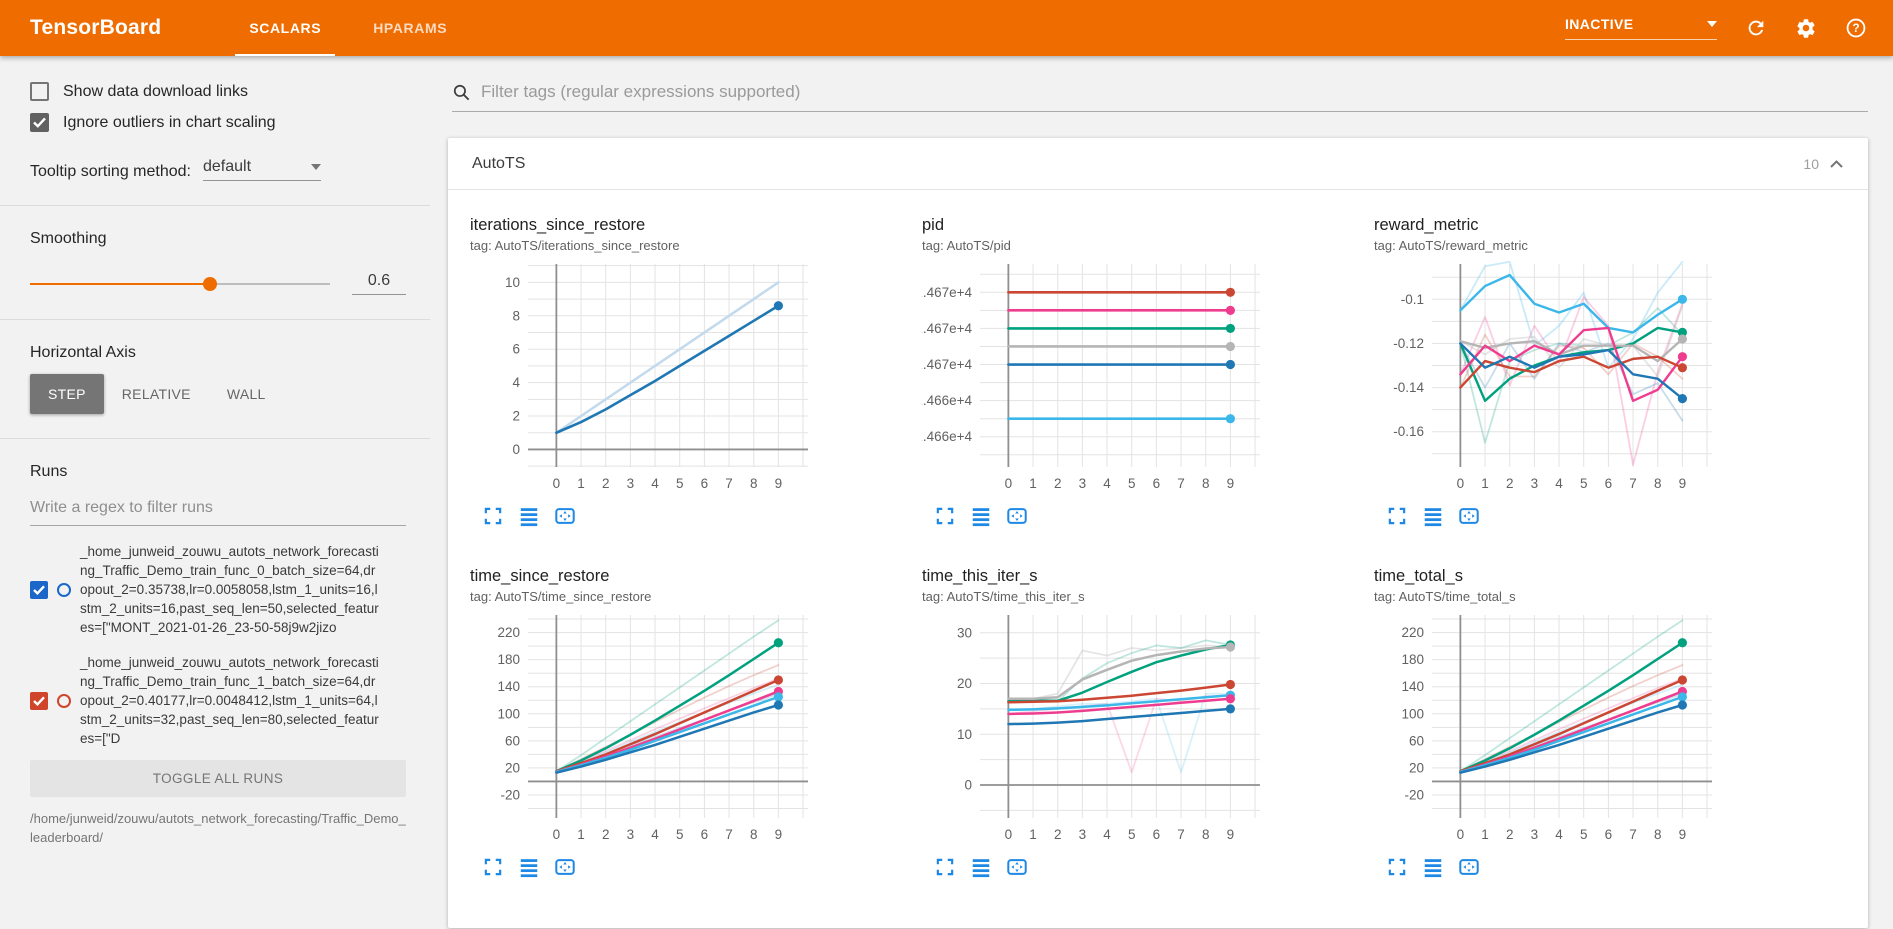 This screenshot has height=929, width=1893. Describe the element at coordinates (964, 632) in the screenshot. I see `svg-text: 30` at that location.